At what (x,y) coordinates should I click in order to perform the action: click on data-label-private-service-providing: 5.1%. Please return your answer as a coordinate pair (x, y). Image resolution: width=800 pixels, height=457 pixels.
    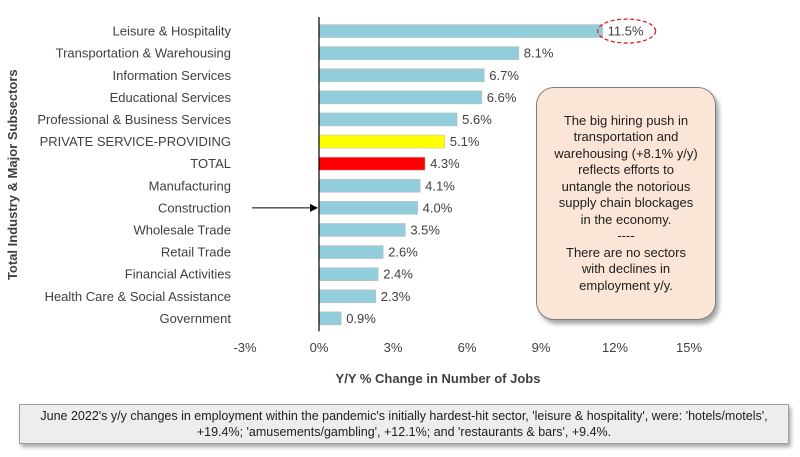
    Looking at the image, I should click on (465, 141).